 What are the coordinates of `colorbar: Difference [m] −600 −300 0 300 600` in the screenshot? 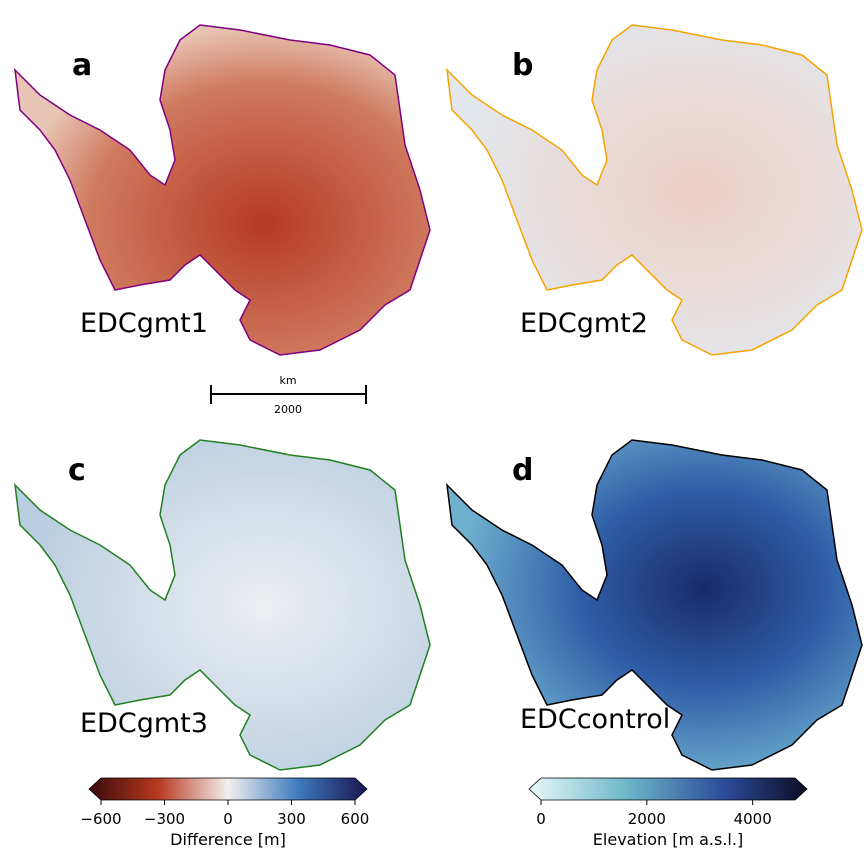 It's located at (225, 813).